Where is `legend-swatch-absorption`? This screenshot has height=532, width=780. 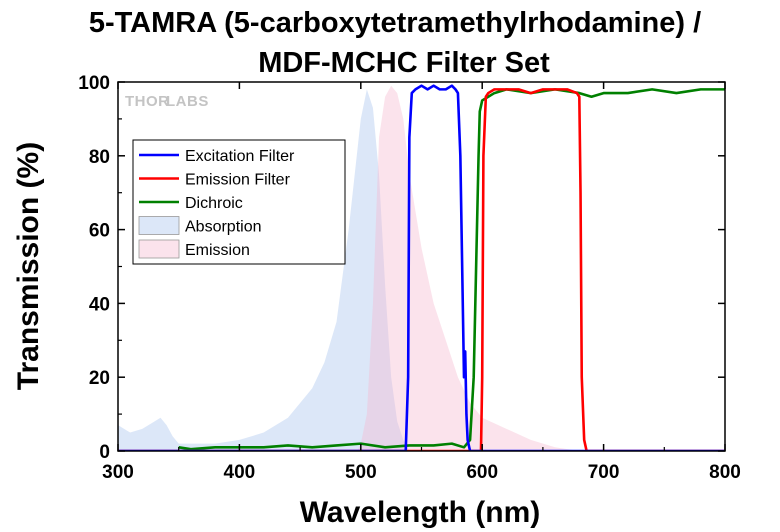
legend-swatch-absorption is located at coordinates (159, 225).